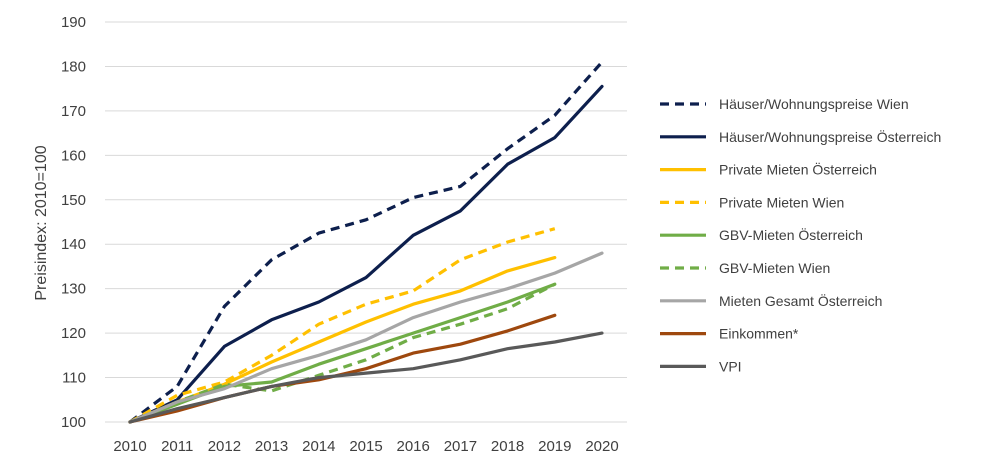  I want to click on y-tick-label: 160, so click(73, 155).